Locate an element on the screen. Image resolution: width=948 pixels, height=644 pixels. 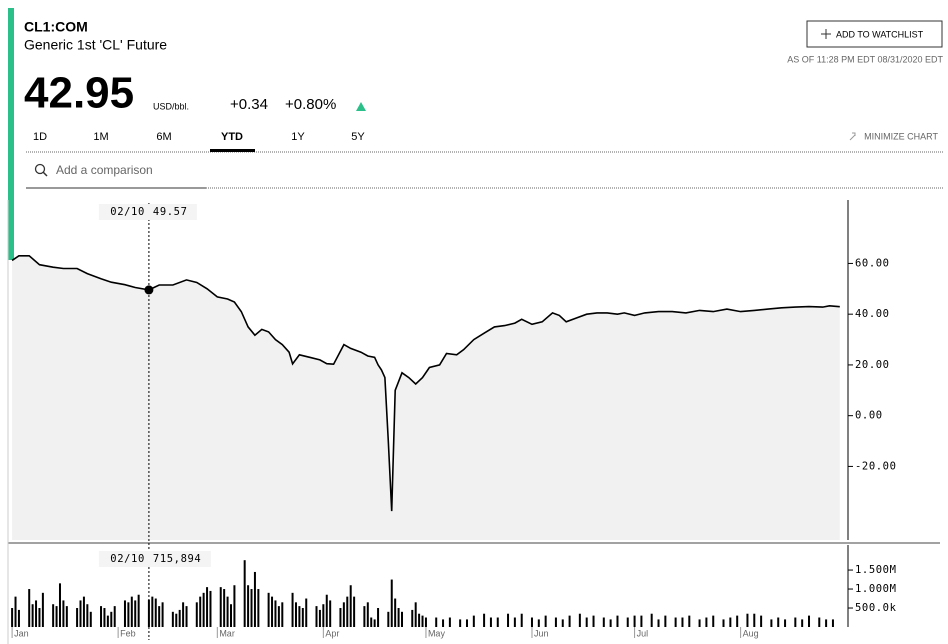
comparison-input: Add a comparison is located at coordinates (104, 170).